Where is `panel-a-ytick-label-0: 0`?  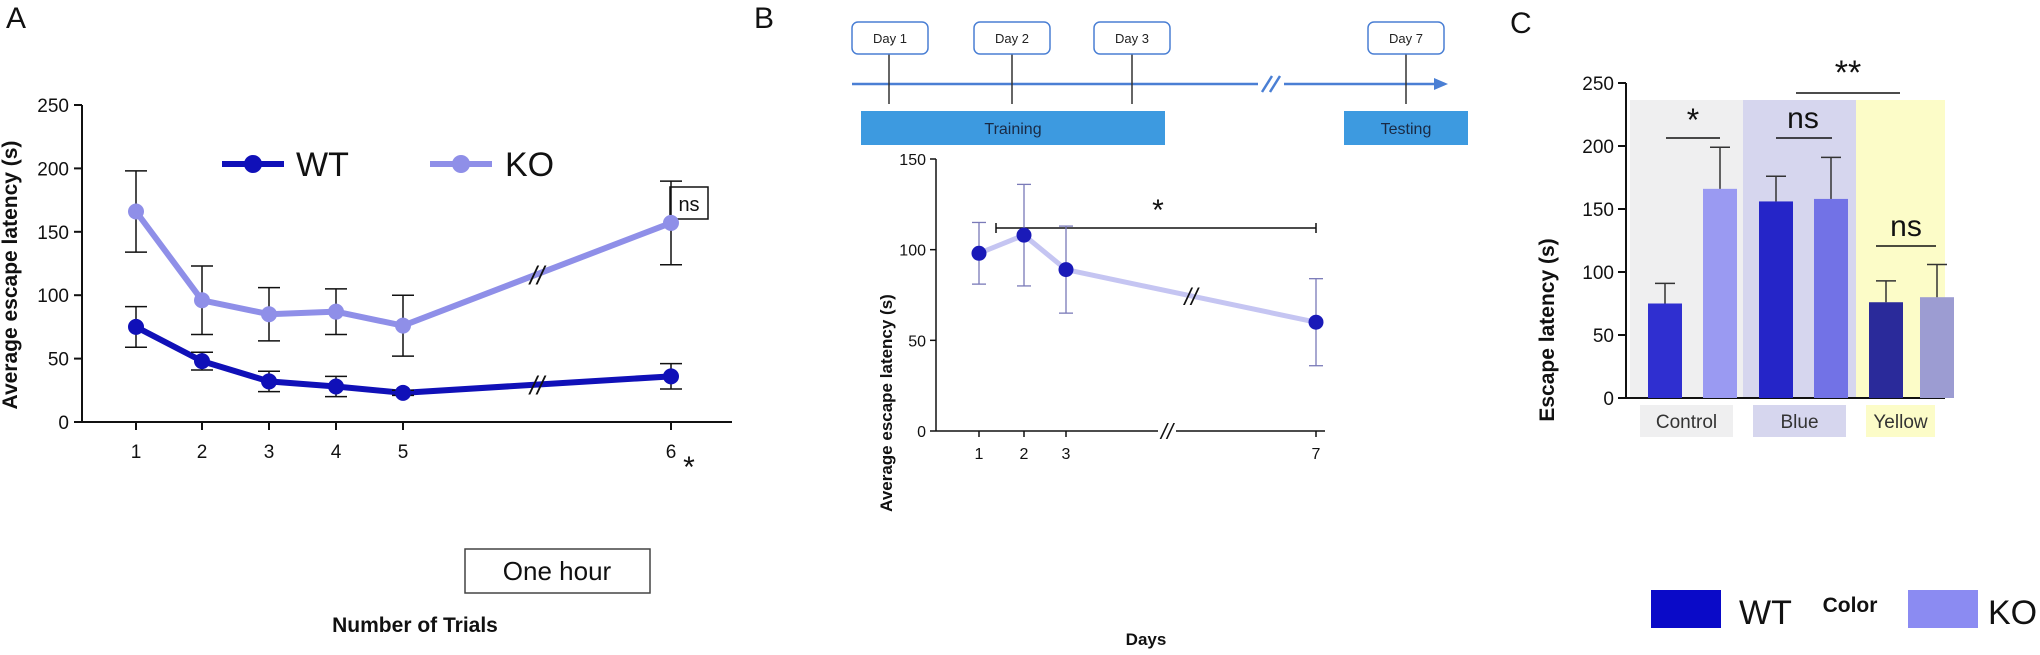
panel-a-ytick-label-0: 0 is located at coordinates (63, 423).